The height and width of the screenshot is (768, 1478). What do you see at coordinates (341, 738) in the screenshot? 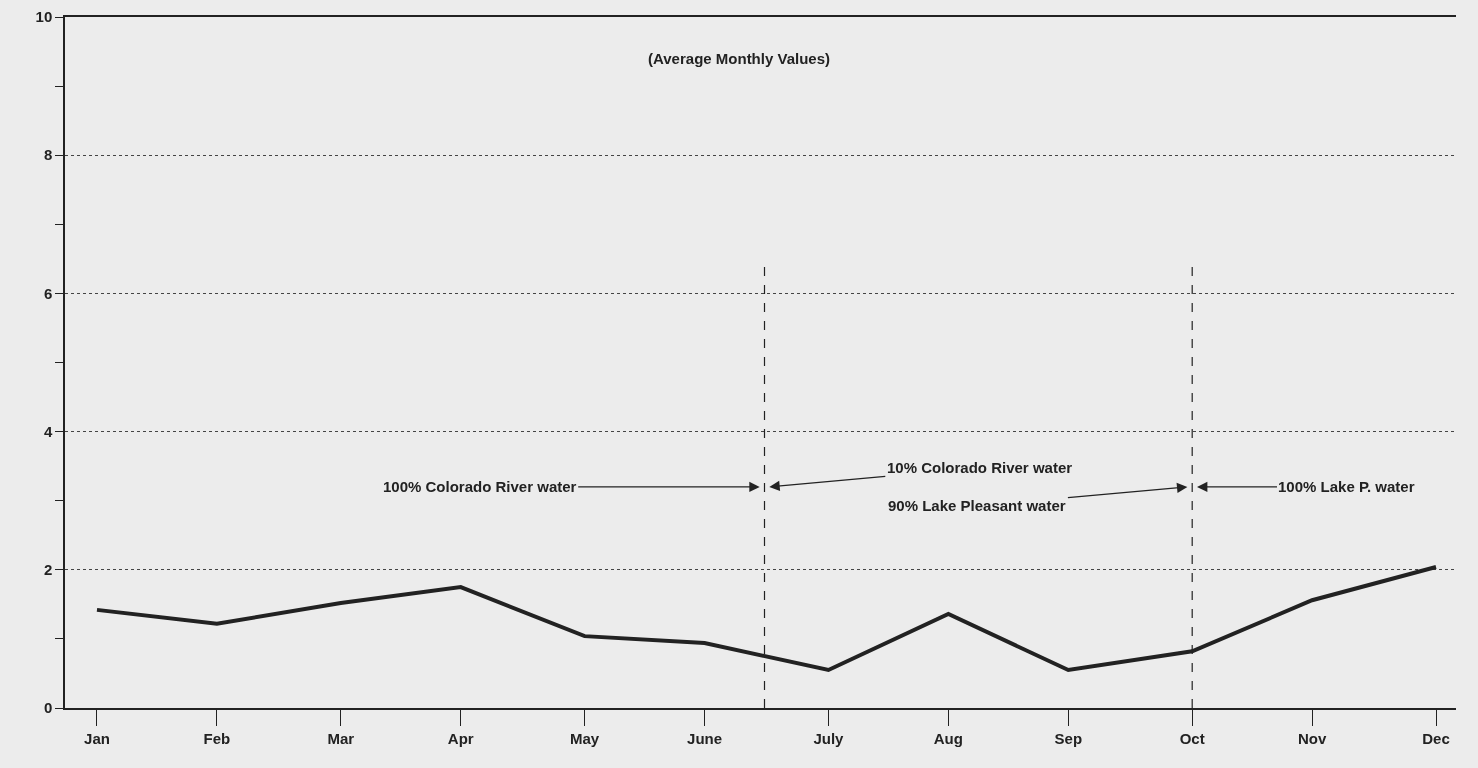
I see `x-tick-label: Mar` at bounding box center [341, 738].